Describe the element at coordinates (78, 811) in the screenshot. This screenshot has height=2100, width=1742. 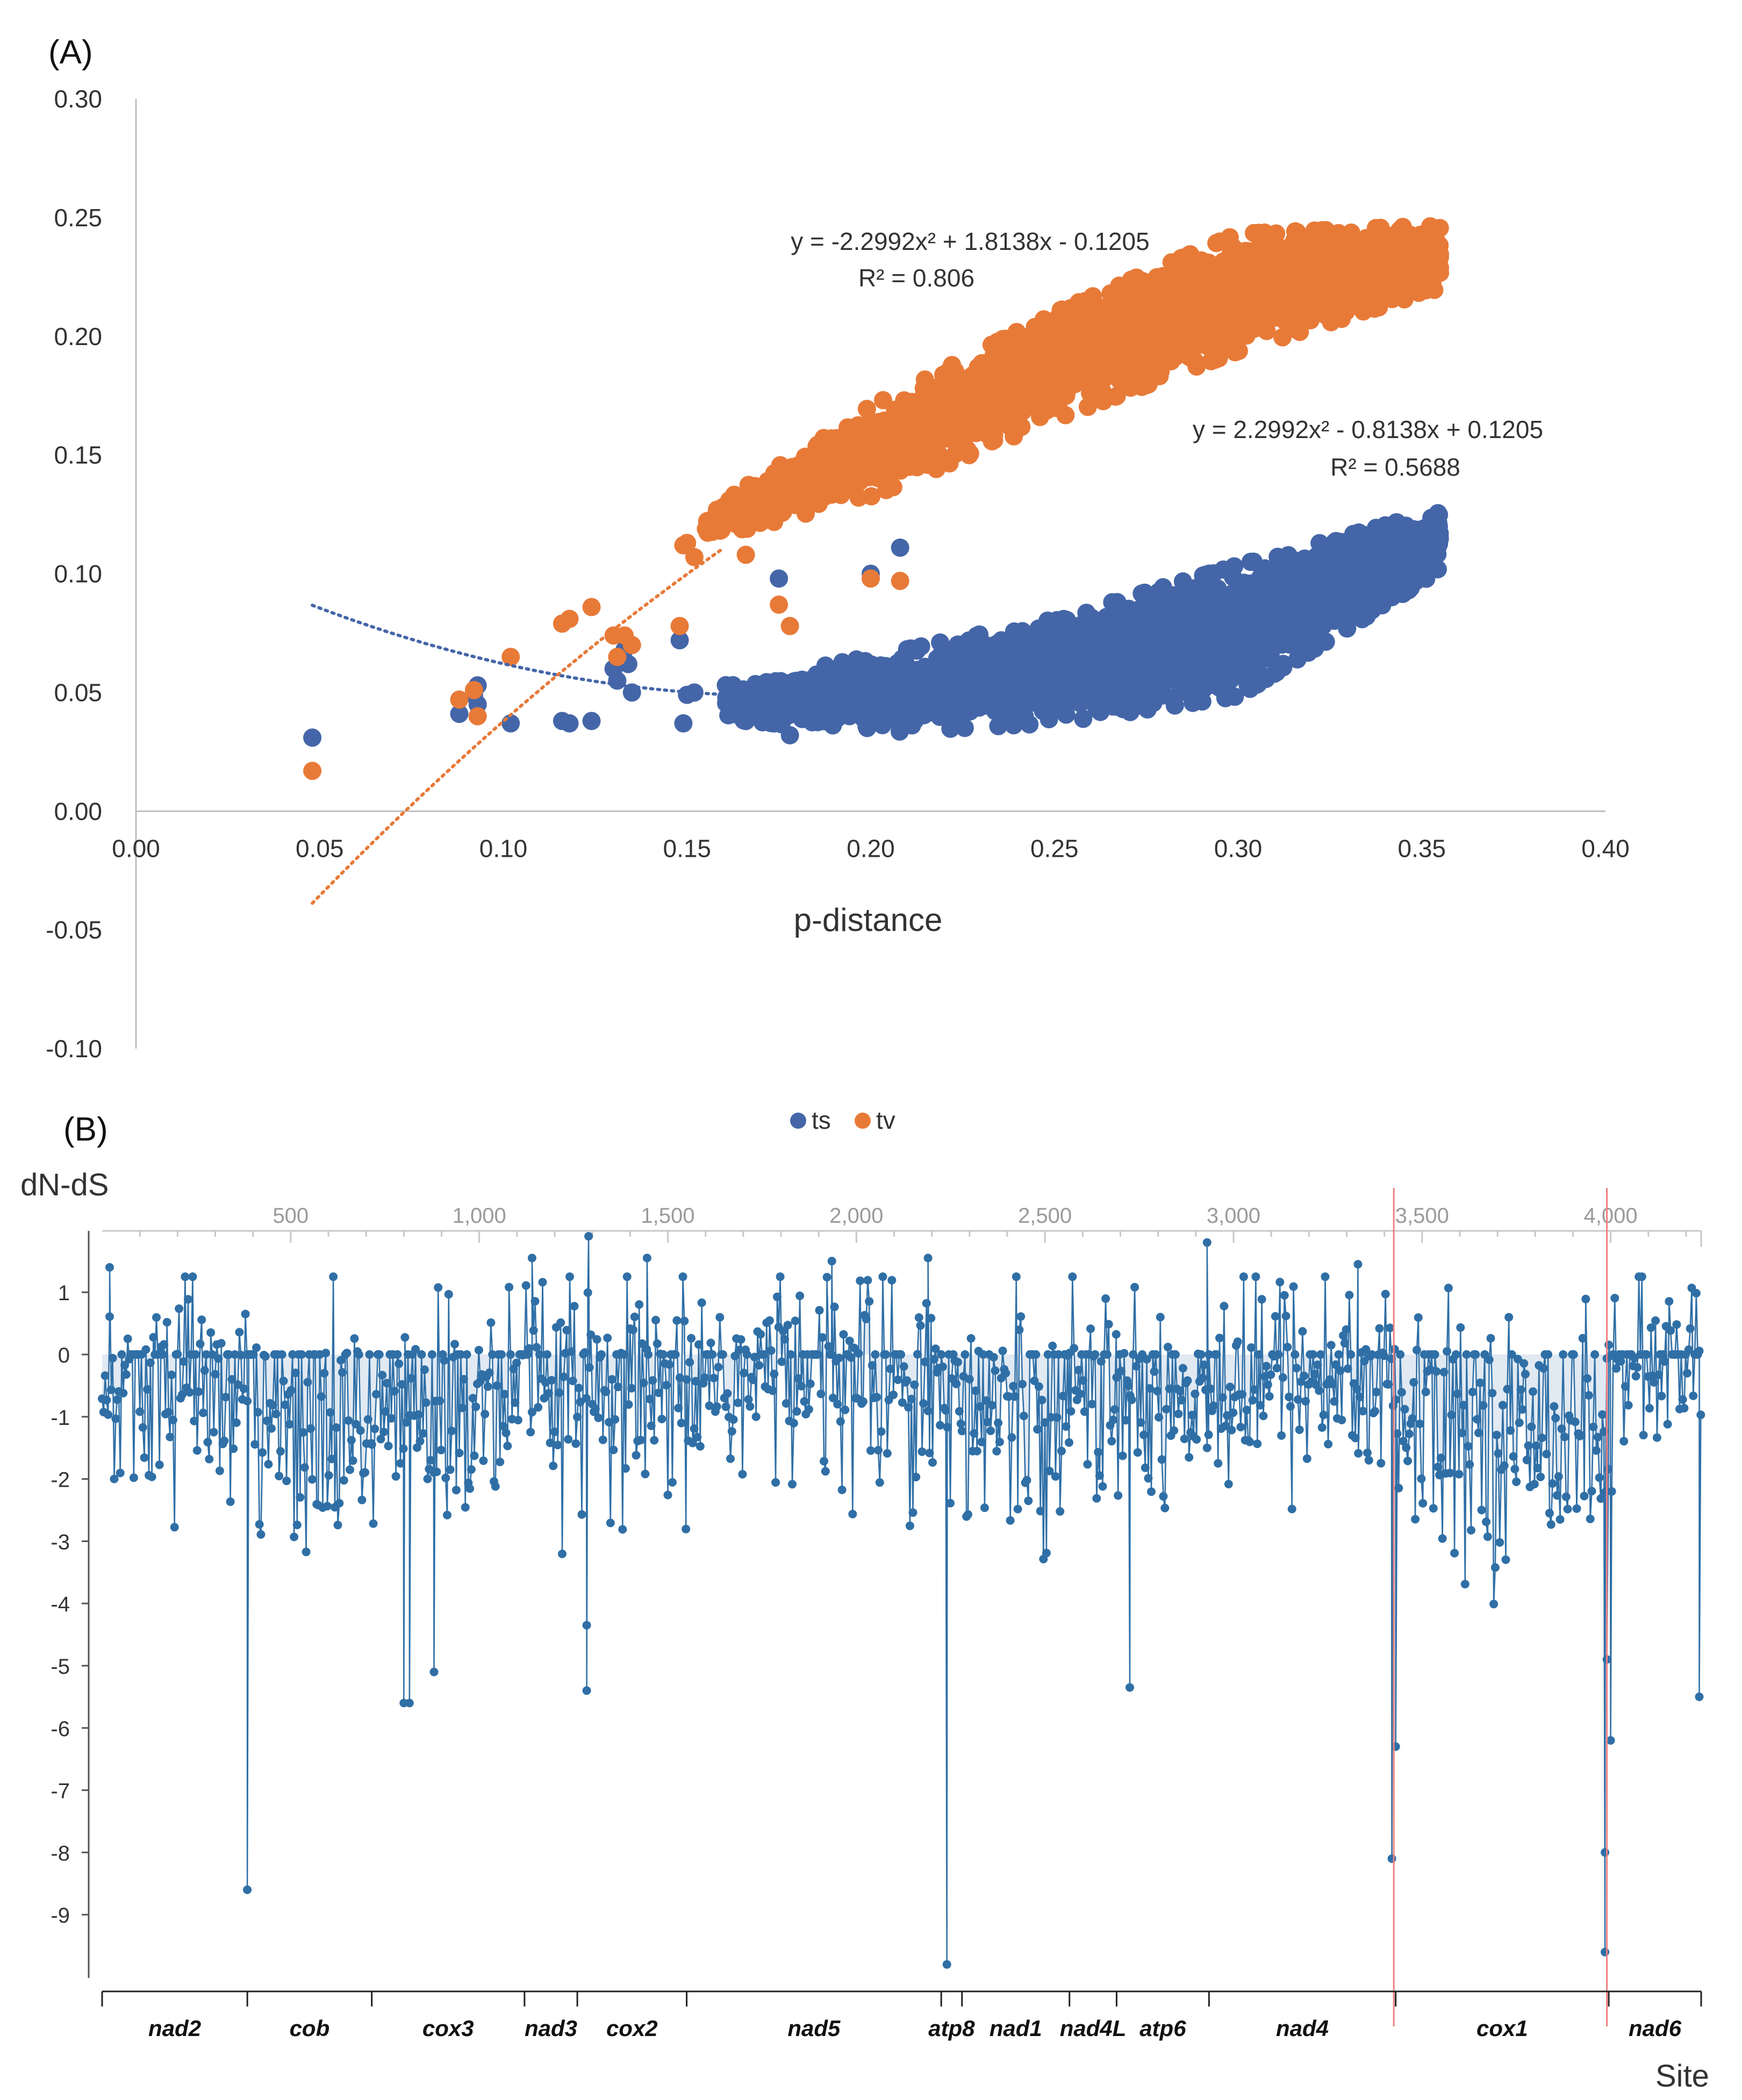
I see `y-tick-label: 0.00` at that location.